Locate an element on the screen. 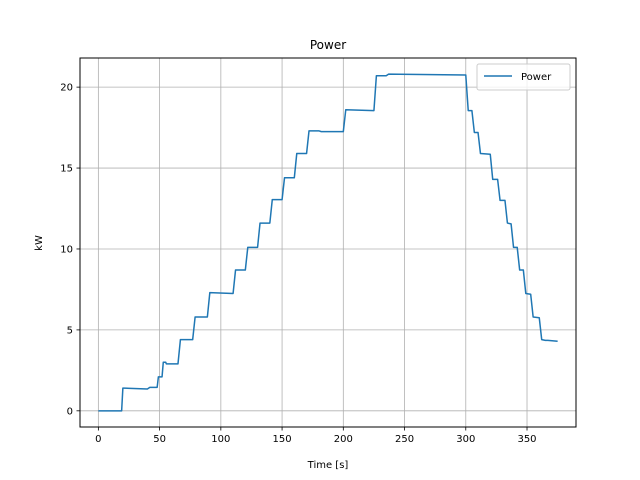 The height and width of the screenshot is (480, 640). x-tick-label: 200 is located at coordinates (343, 439).